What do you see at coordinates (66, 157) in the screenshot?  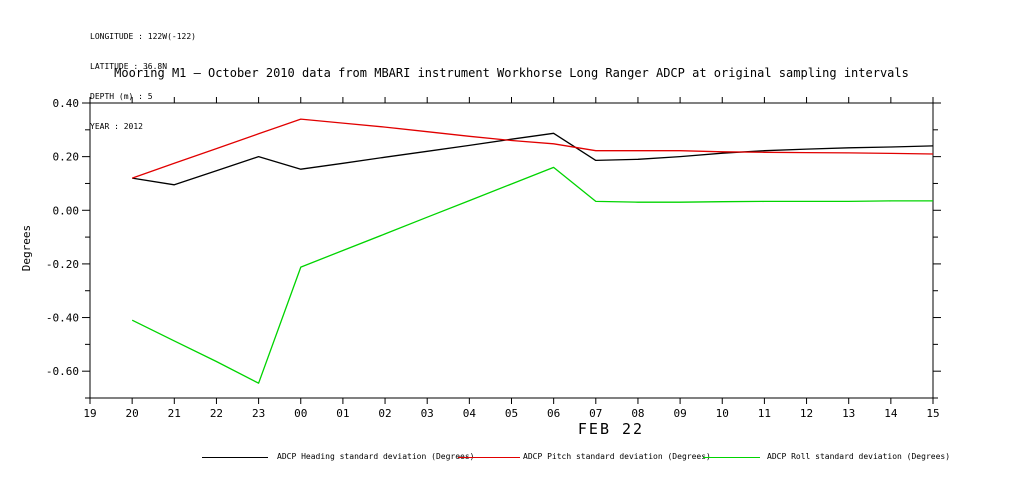 I see `y-tick-label: 0.20` at bounding box center [66, 157].